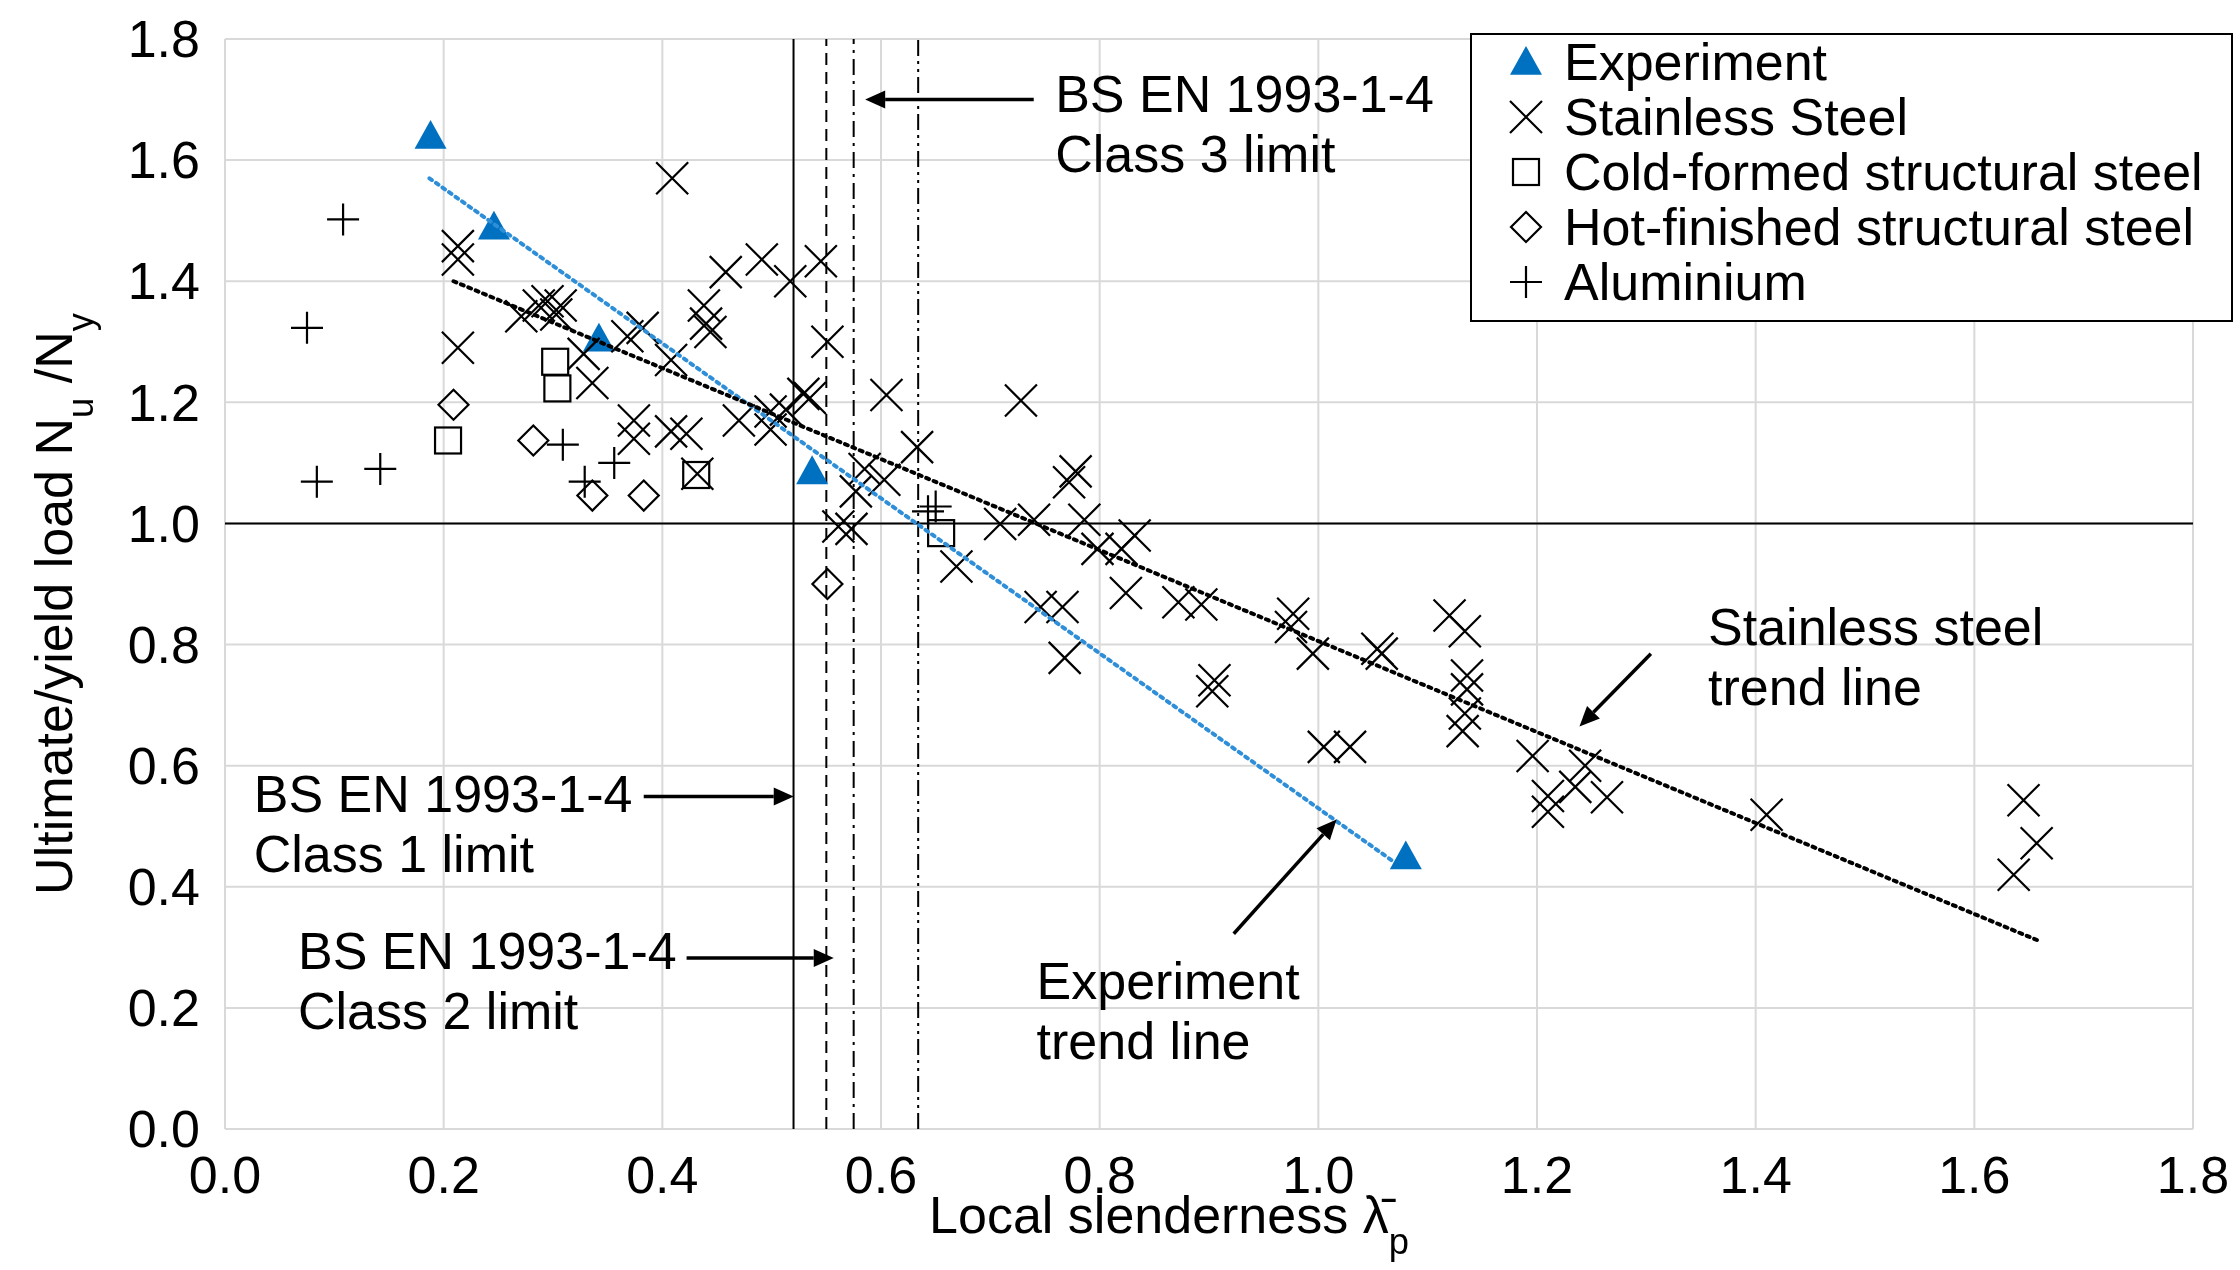  I want to click on y-tick-label: 1.0, so click(163, 523).